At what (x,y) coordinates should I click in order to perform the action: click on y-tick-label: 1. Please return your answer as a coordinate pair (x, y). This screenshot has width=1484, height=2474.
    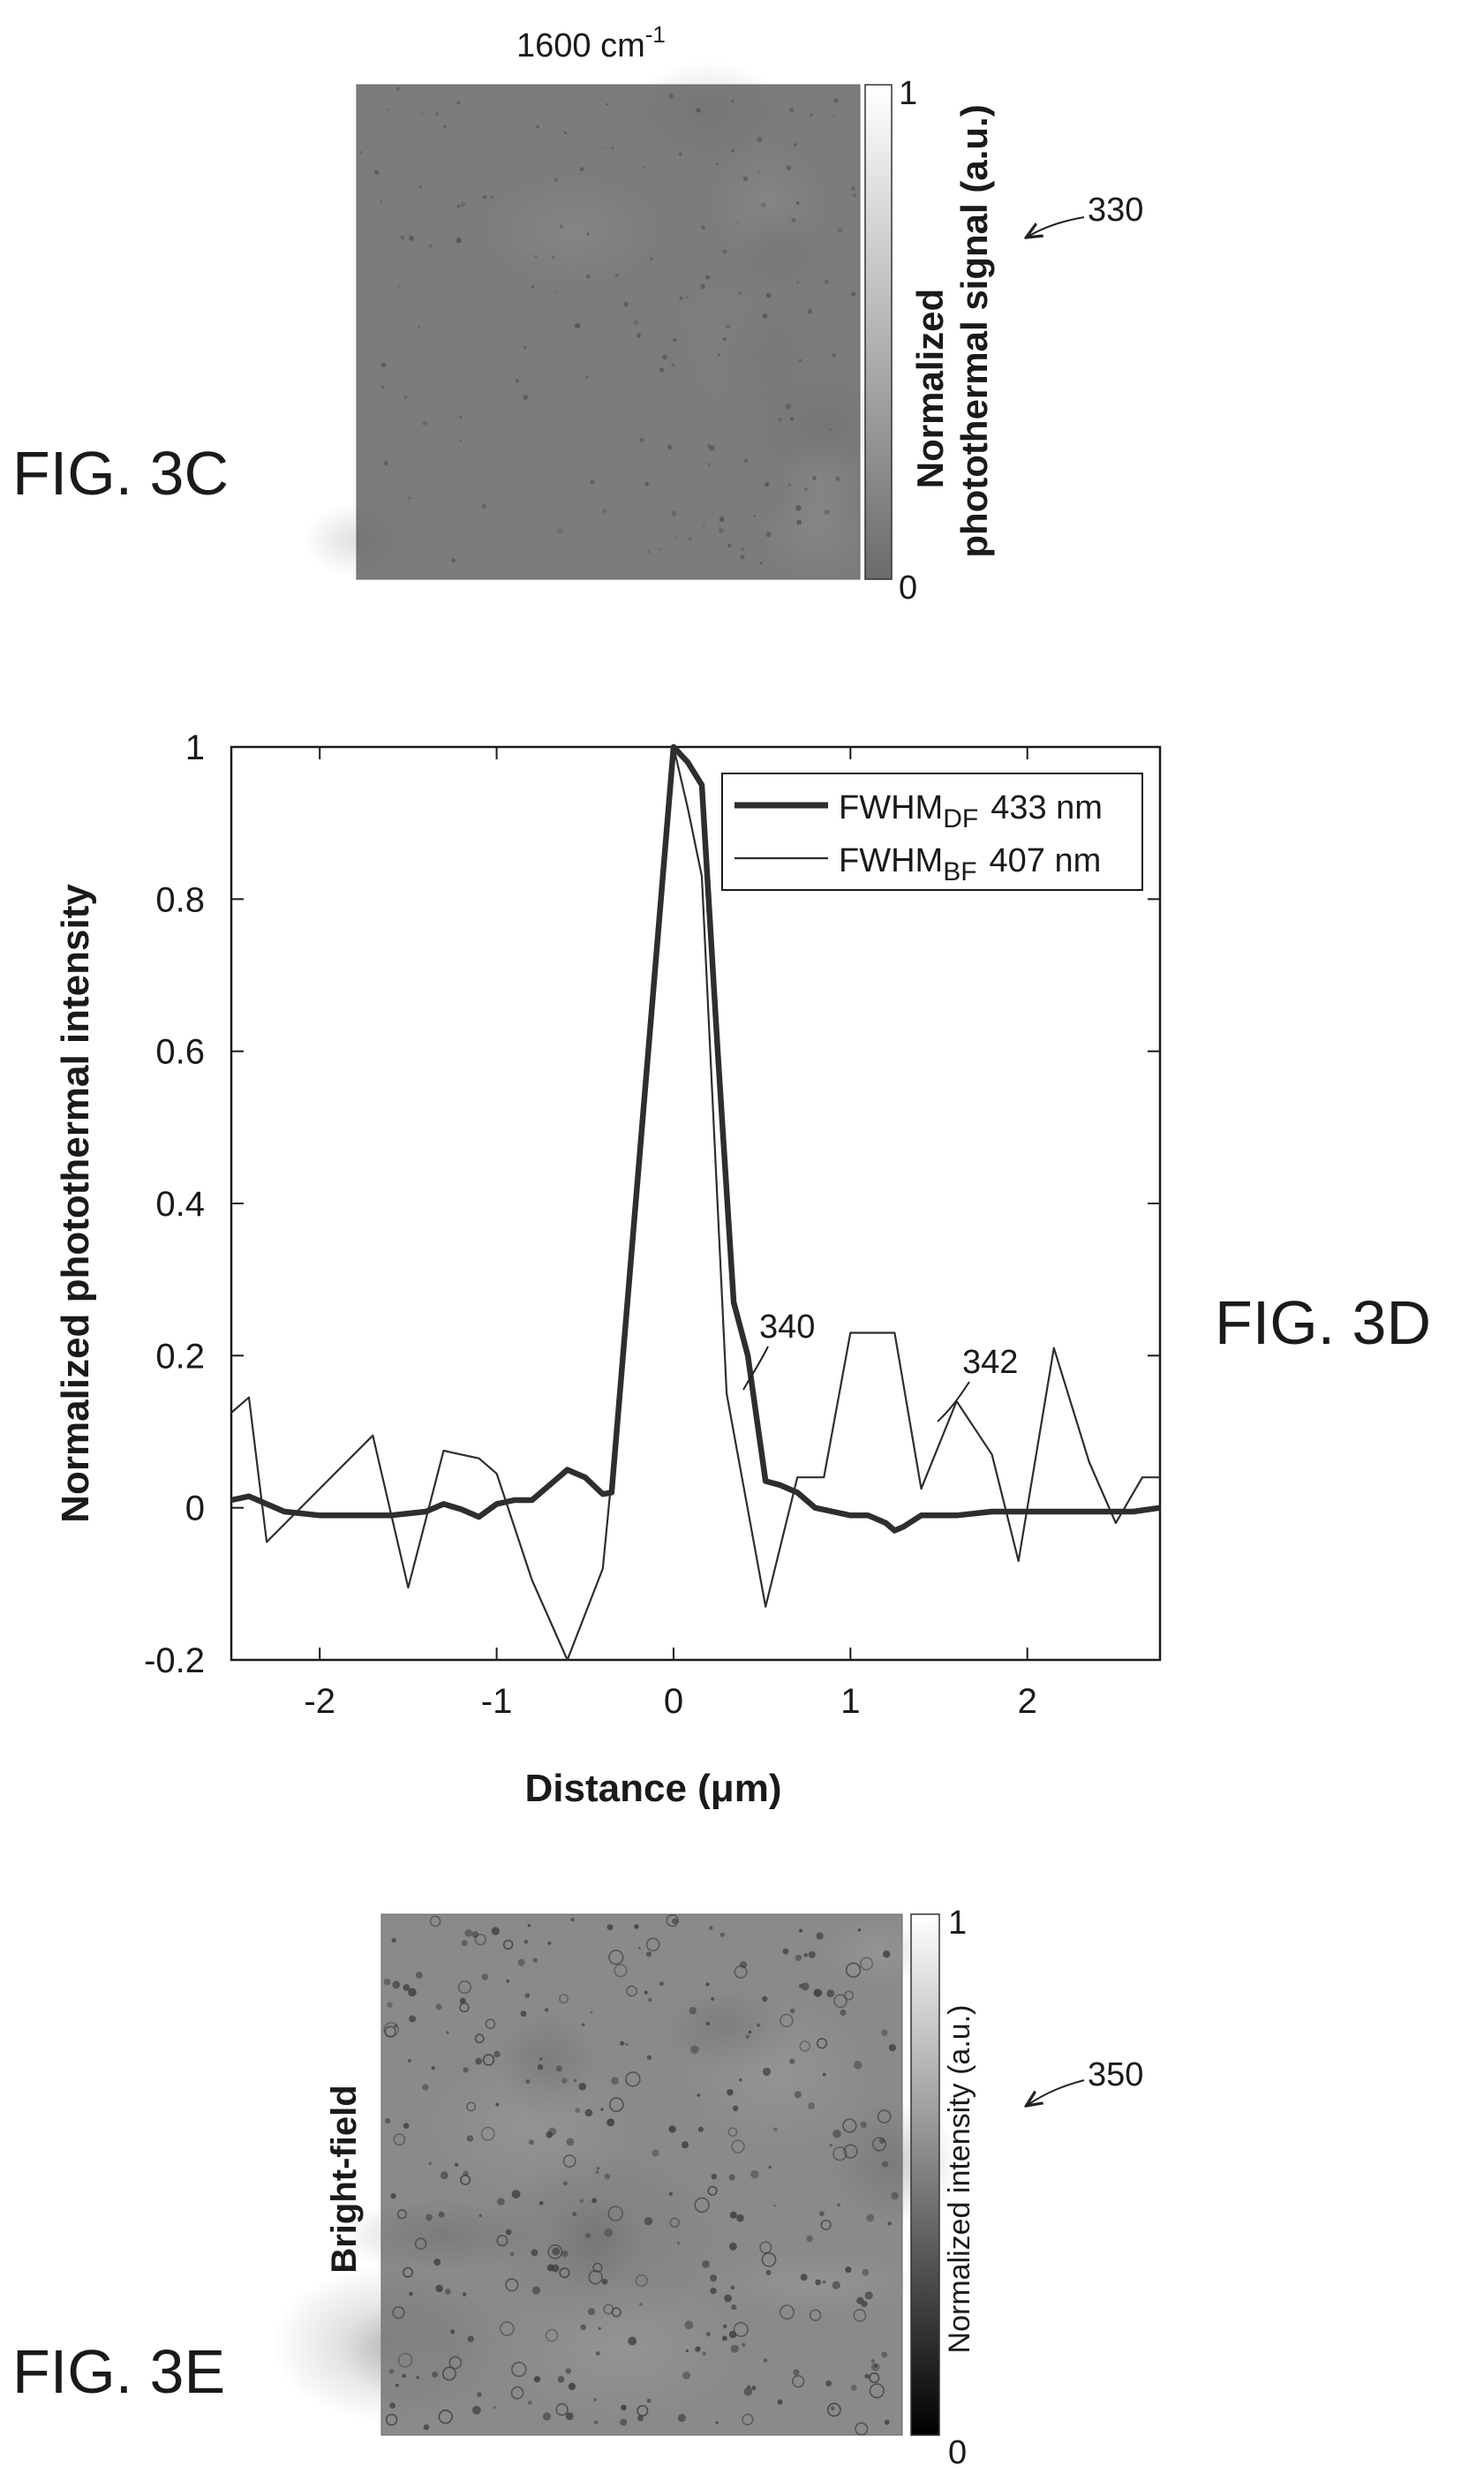
    Looking at the image, I should click on (195, 747).